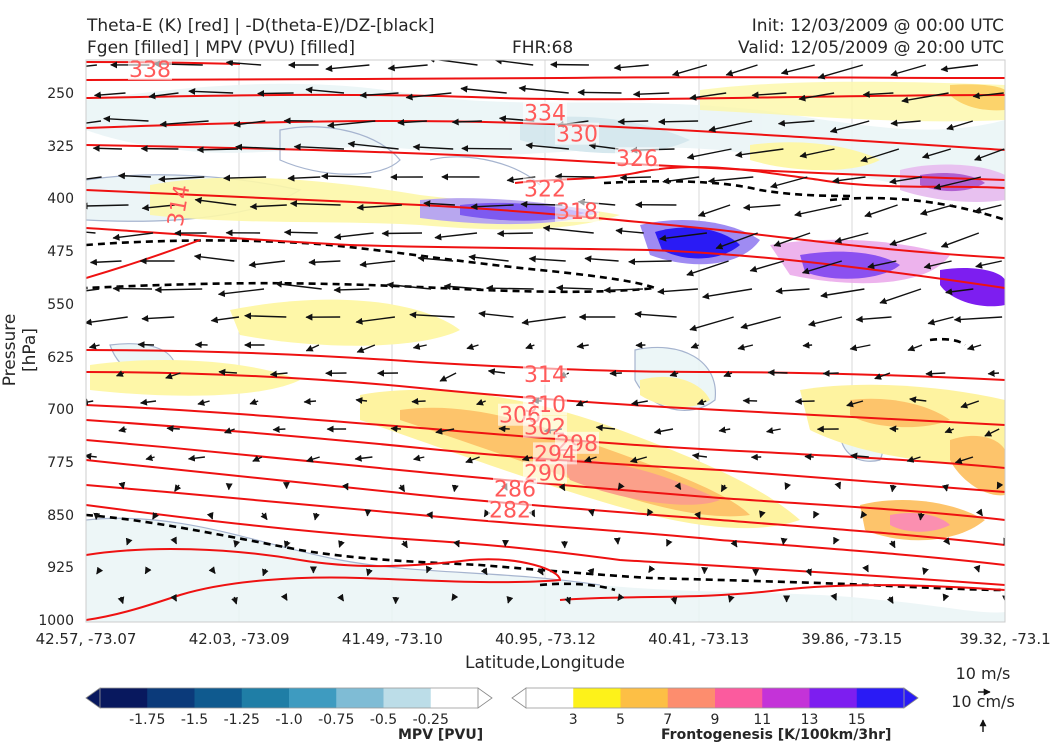 The width and height of the screenshot is (1050, 750). Describe the element at coordinates (545, 663) in the screenshot. I see `x-axis-label: Latitude,Longitude` at that location.